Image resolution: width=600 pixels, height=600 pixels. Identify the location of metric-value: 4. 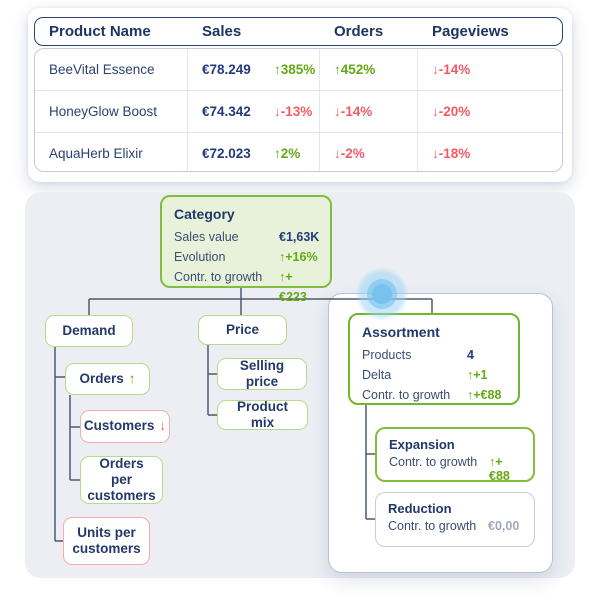
(470, 355).